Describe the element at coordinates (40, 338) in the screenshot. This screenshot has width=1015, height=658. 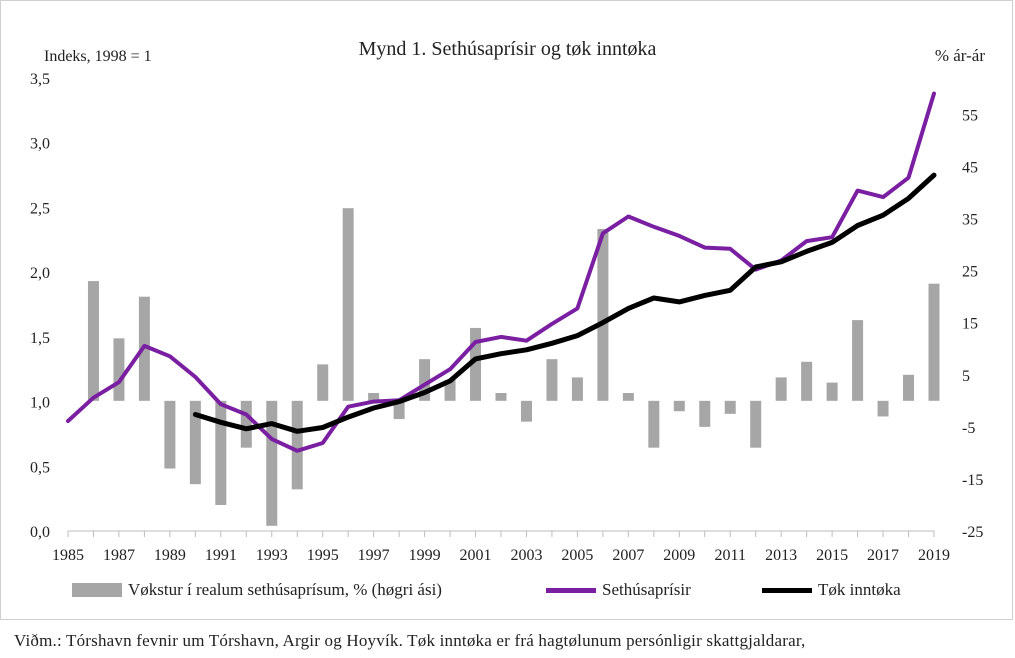
I see `left-tick-label: 1,5` at that location.